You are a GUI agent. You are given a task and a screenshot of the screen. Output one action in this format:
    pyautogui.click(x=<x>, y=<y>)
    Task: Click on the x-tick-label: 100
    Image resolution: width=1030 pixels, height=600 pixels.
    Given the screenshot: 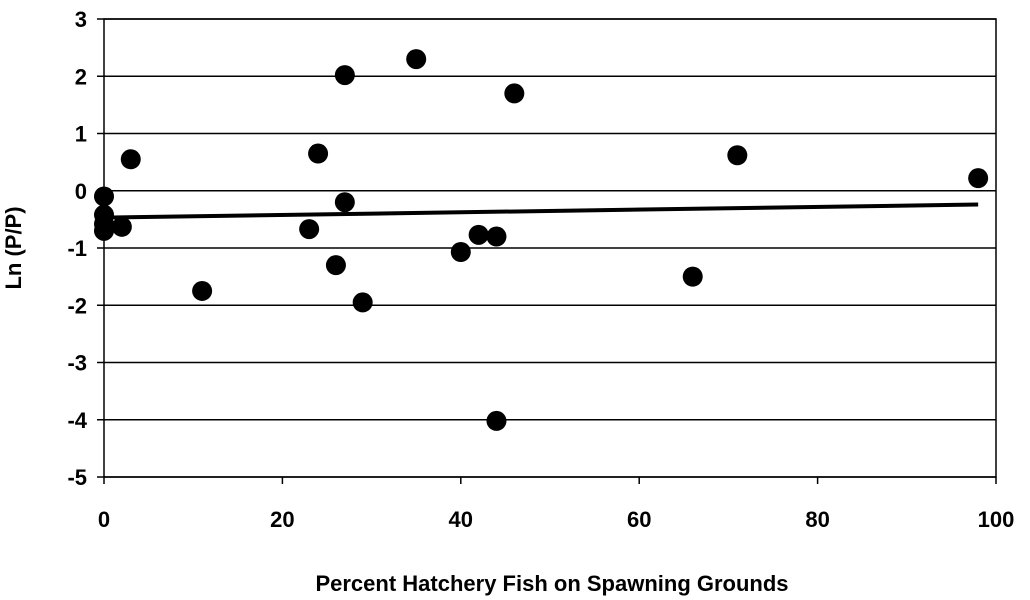 What is the action you would take?
    pyautogui.click(x=996, y=519)
    